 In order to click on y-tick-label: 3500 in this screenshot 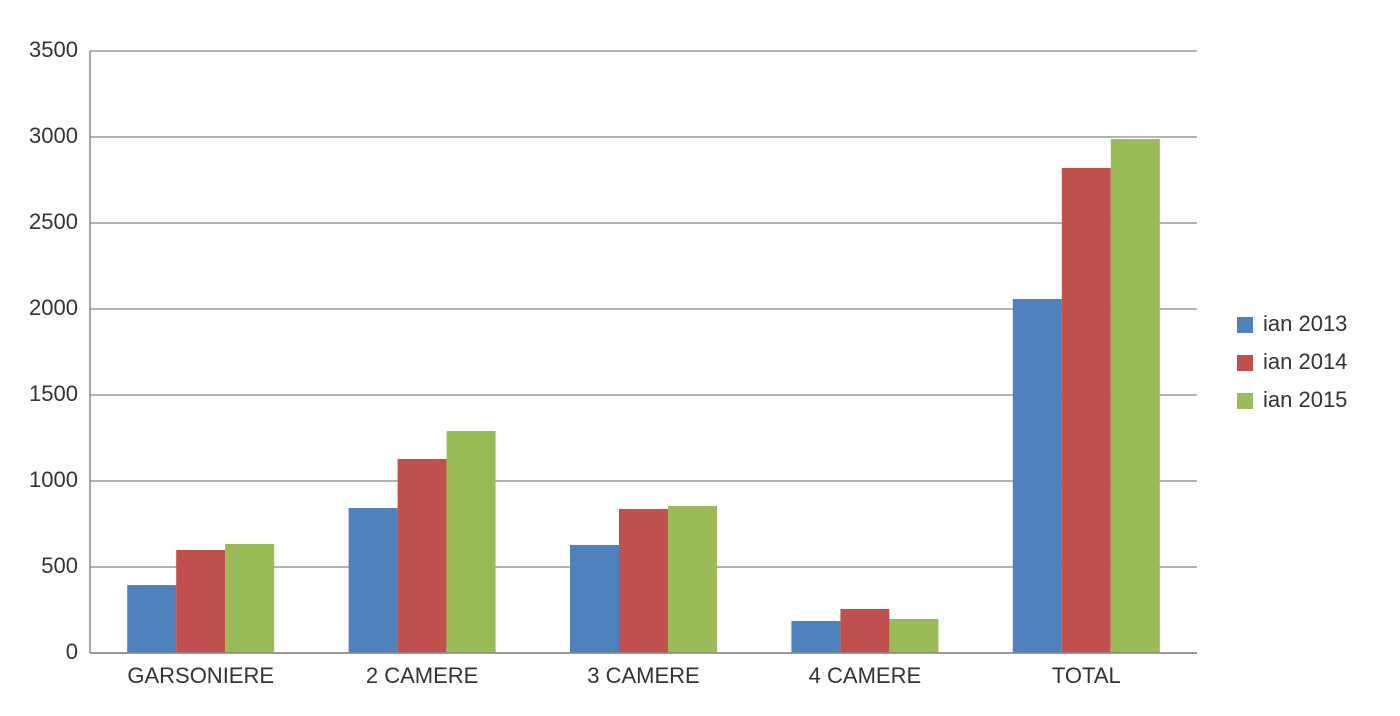, I will do `click(53, 49)`.